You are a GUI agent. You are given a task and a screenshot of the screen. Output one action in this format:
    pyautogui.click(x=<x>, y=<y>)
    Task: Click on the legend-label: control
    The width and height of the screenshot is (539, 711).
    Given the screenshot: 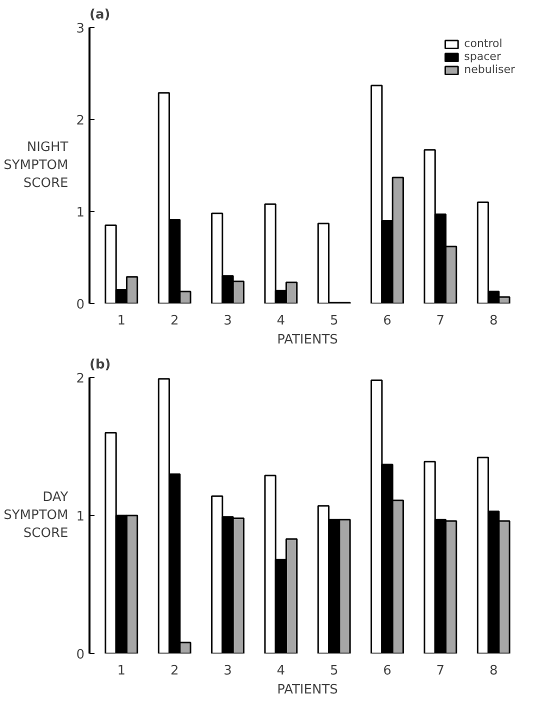 What is the action you would take?
    pyautogui.click(x=483, y=43)
    